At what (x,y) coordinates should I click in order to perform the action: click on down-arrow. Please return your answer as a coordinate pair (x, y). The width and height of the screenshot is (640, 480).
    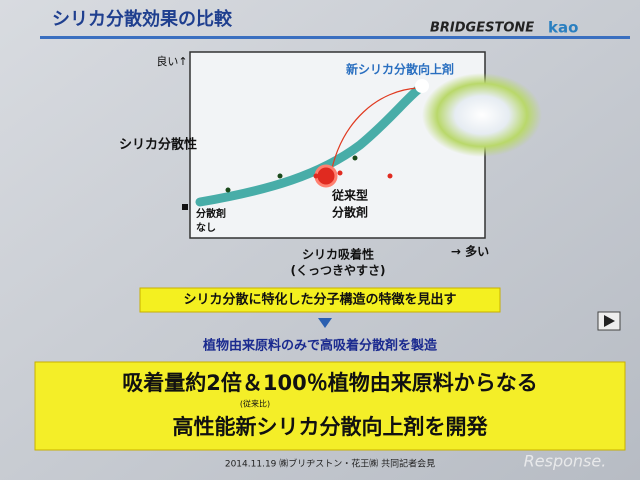
    Looking at the image, I should click on (325, 323).